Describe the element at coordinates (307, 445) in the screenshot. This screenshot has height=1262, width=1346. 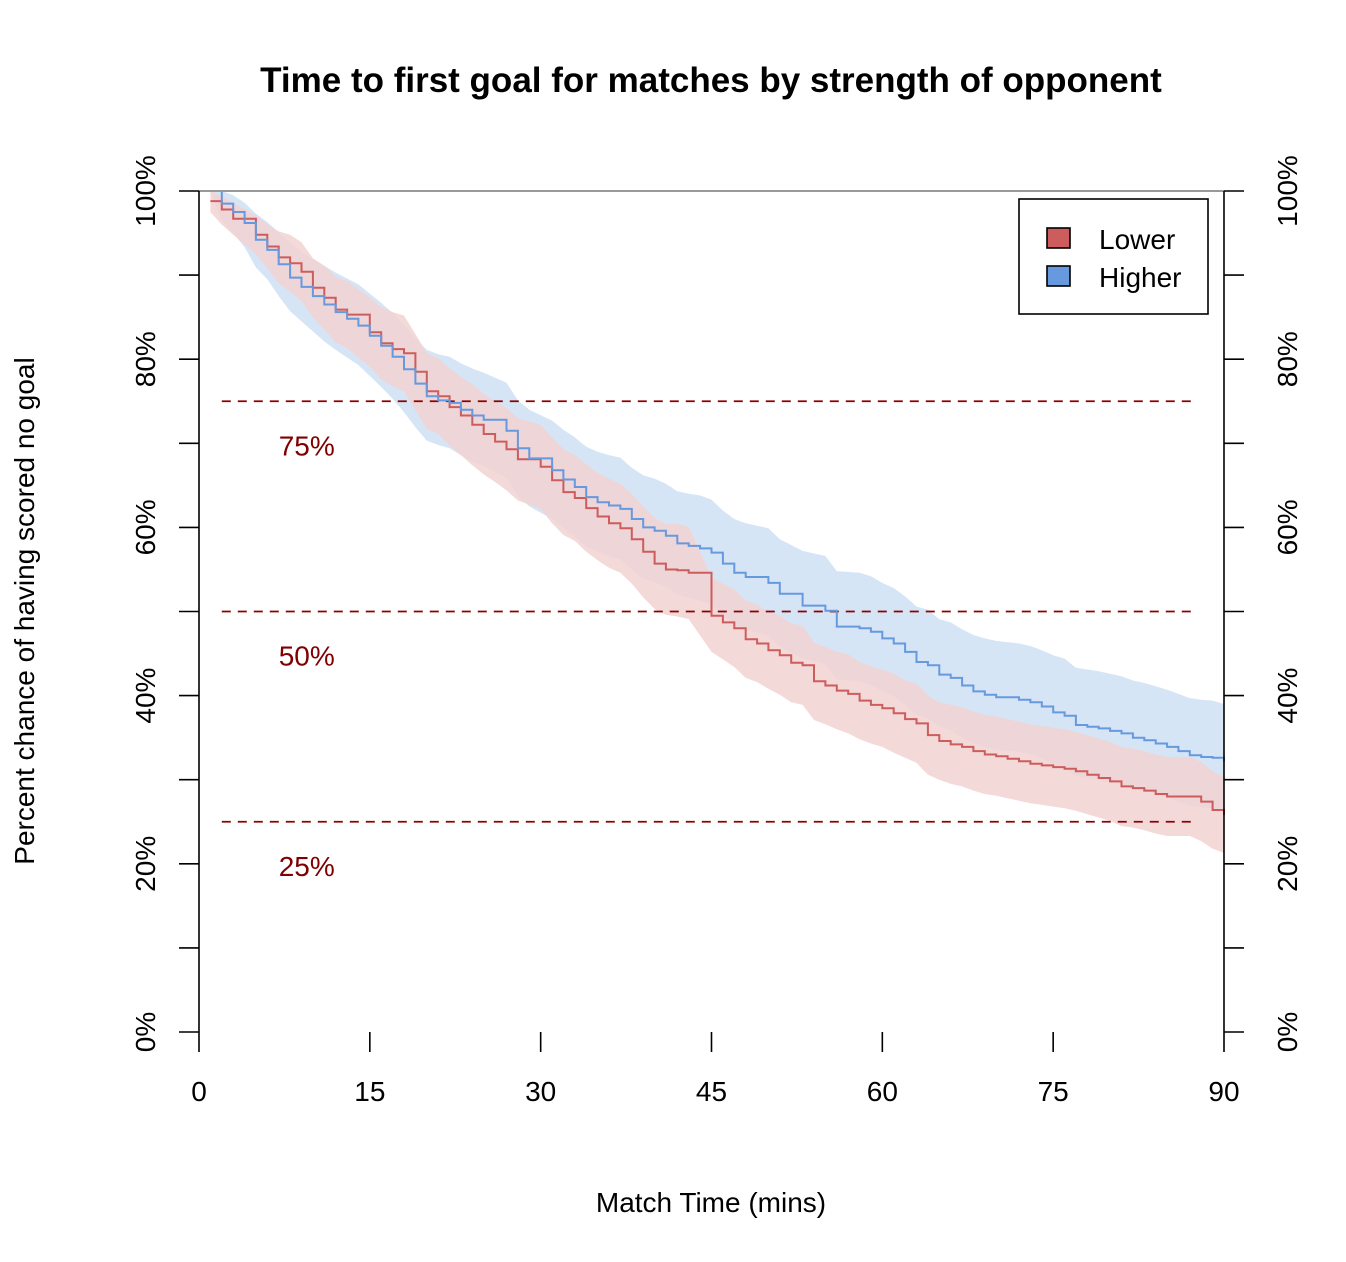
I see `reference-line-label: 75%` at that location.